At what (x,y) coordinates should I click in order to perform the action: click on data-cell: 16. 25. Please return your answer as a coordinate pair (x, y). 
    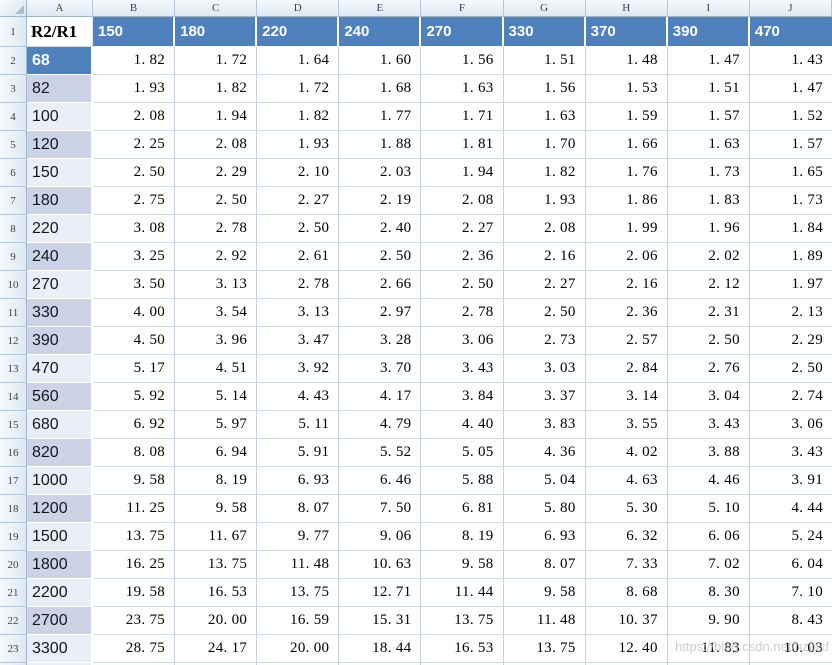
    Looking at the image, I should click on (134, 565).